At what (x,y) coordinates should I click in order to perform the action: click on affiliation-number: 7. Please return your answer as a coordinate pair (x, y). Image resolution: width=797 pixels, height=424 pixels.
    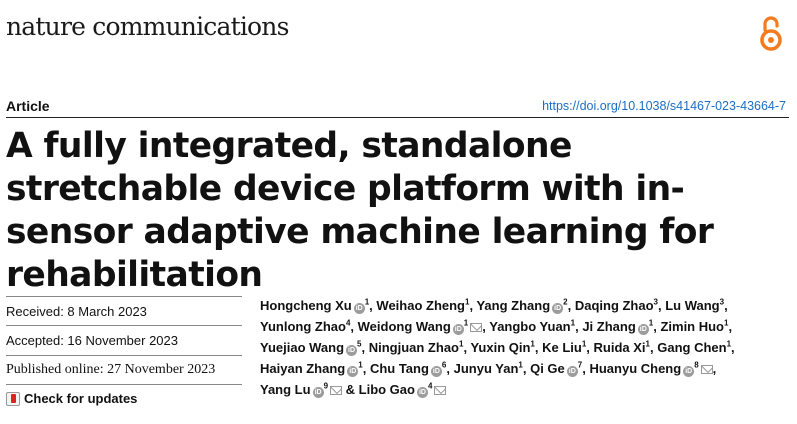
    Looking at the image, I should click on (580, 365).